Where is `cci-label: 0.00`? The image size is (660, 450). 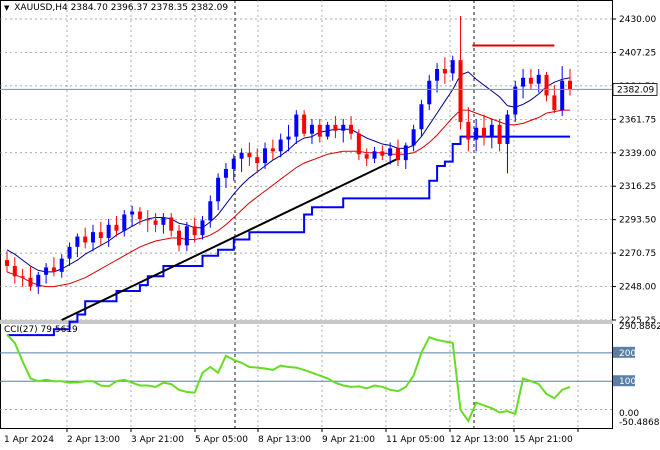 cci-label: 0.00 is located at coordinates (629, 414).